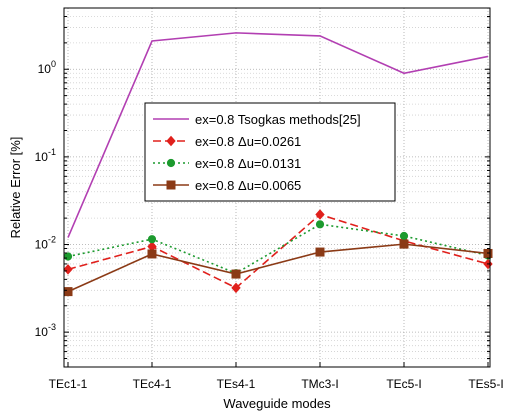  I want to click on y-tick-label: 10⁻¹, so click(45, 155).